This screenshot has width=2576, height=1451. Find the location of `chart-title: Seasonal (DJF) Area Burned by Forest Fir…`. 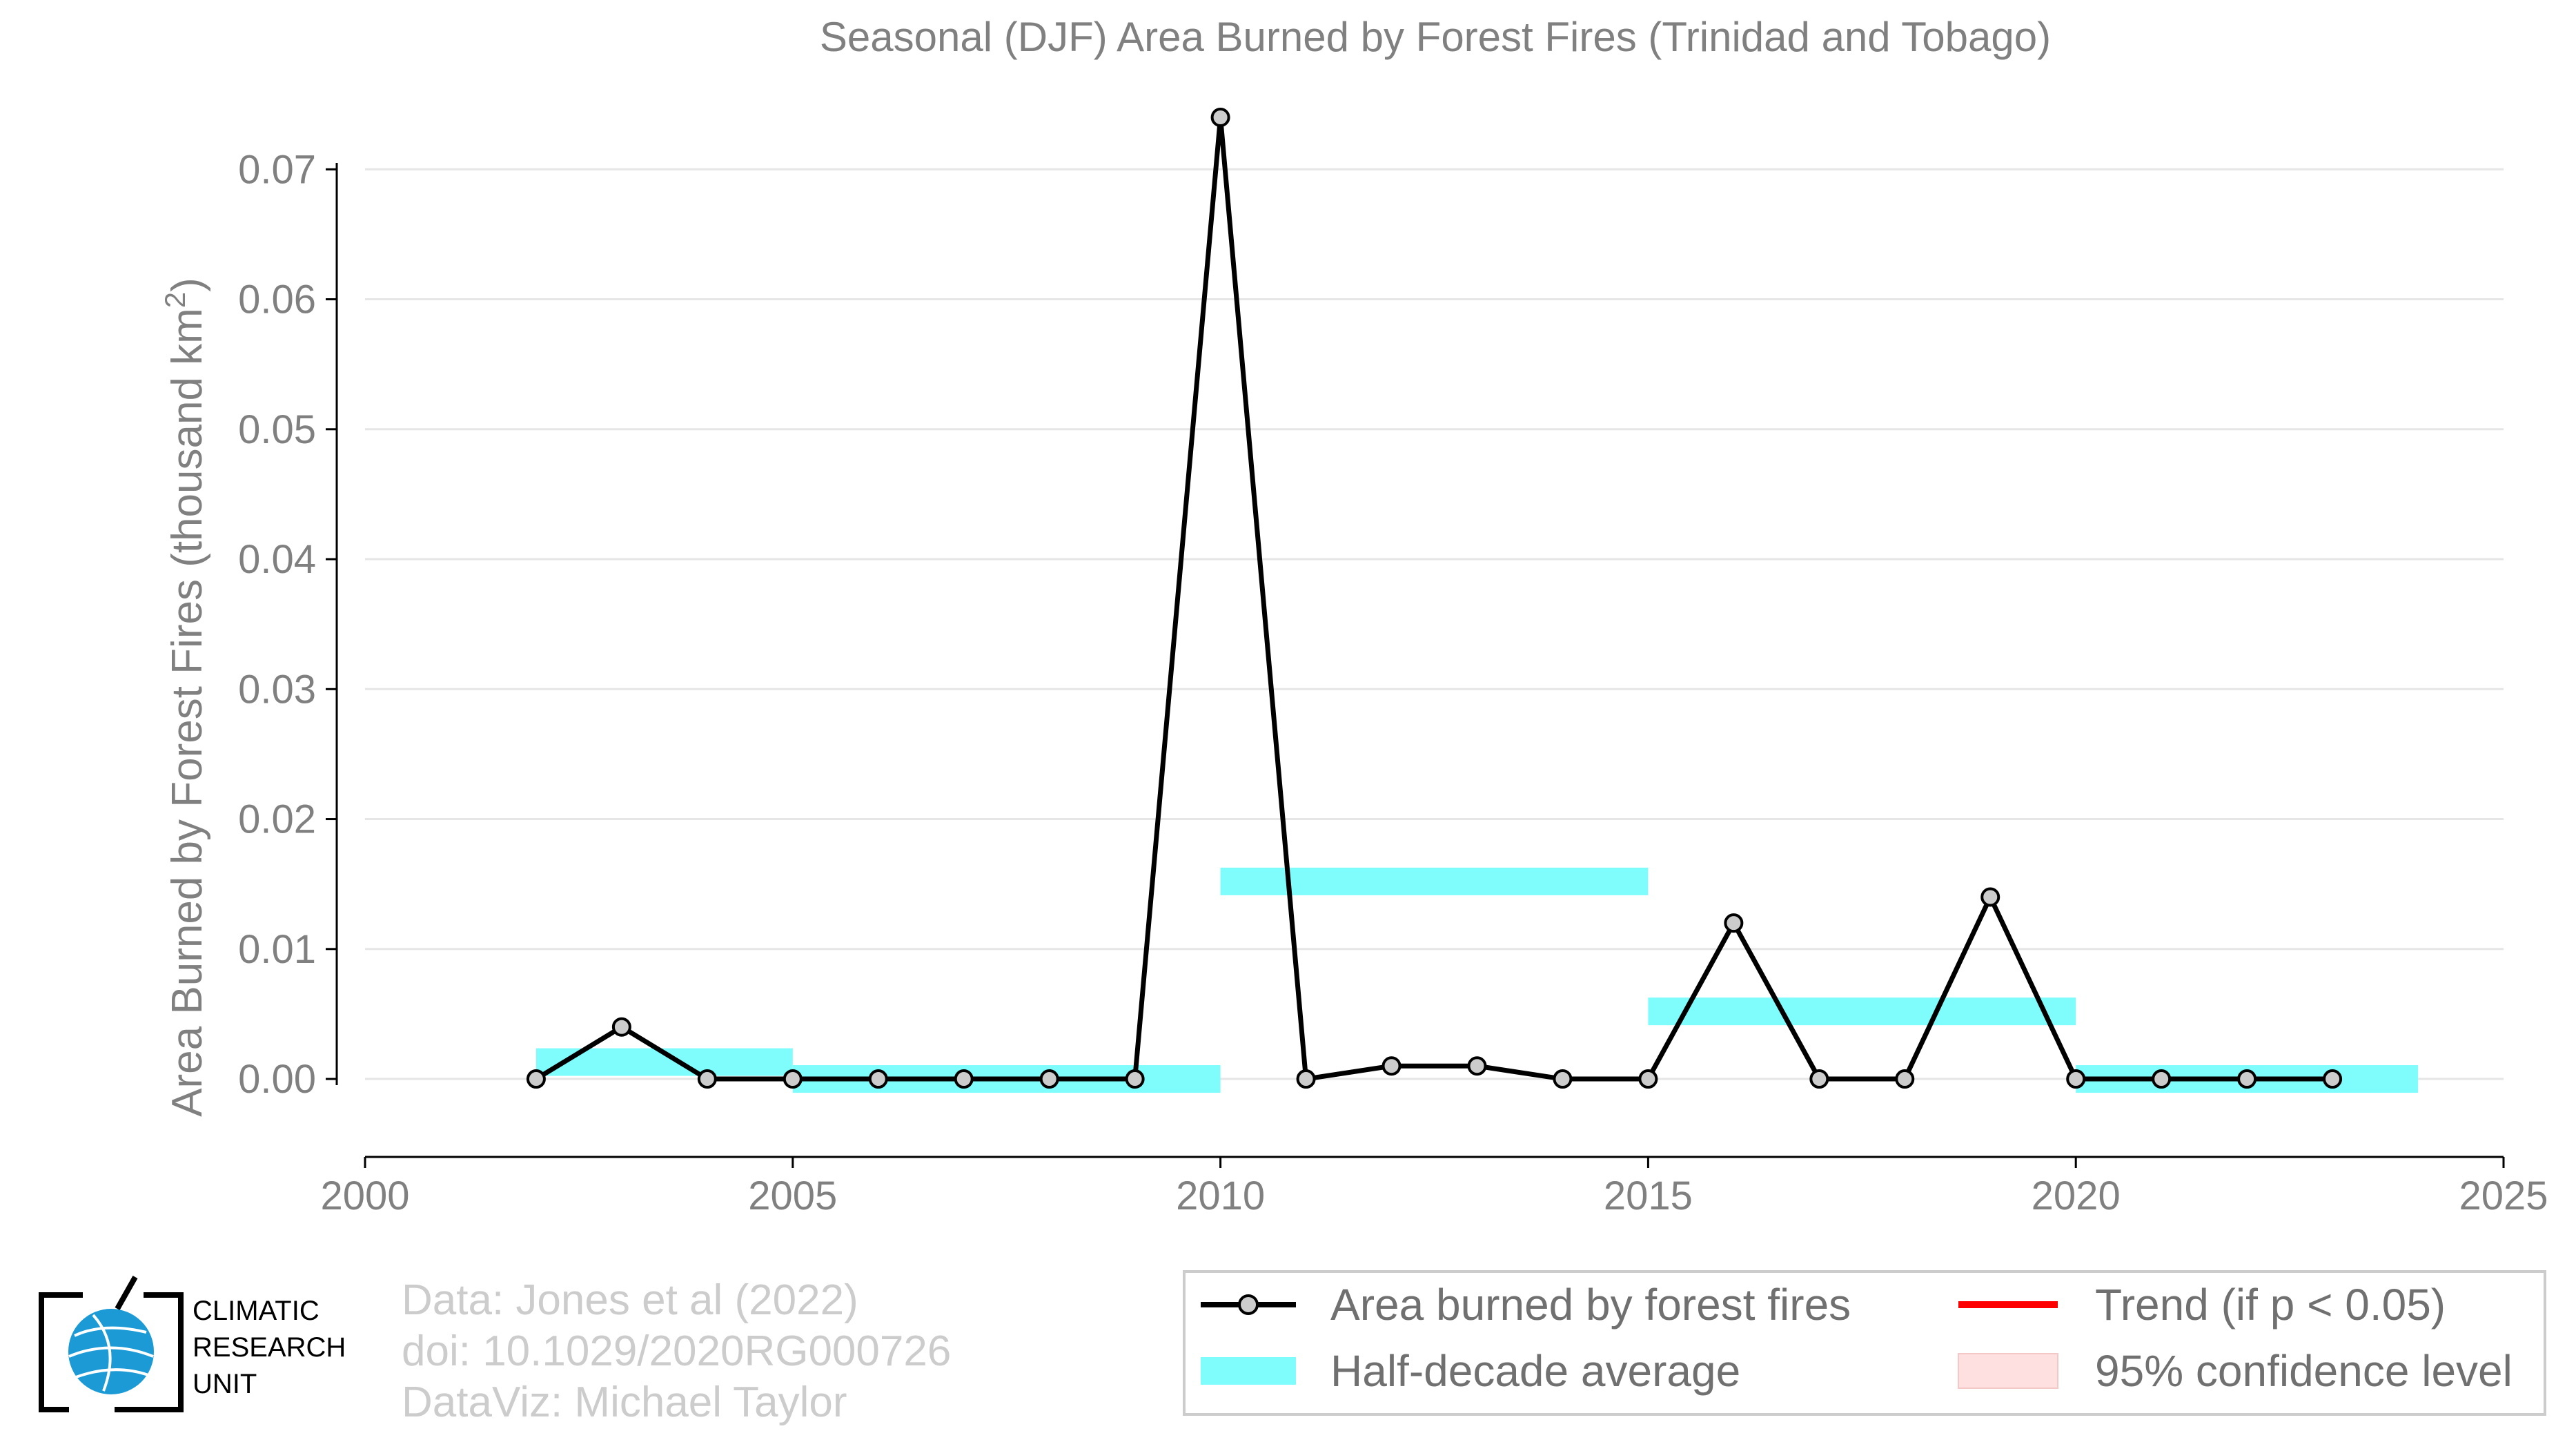

chart-title: Seasonal (DJF) Area Burned by Forest Fir… is located at coordinates (1435, 37).